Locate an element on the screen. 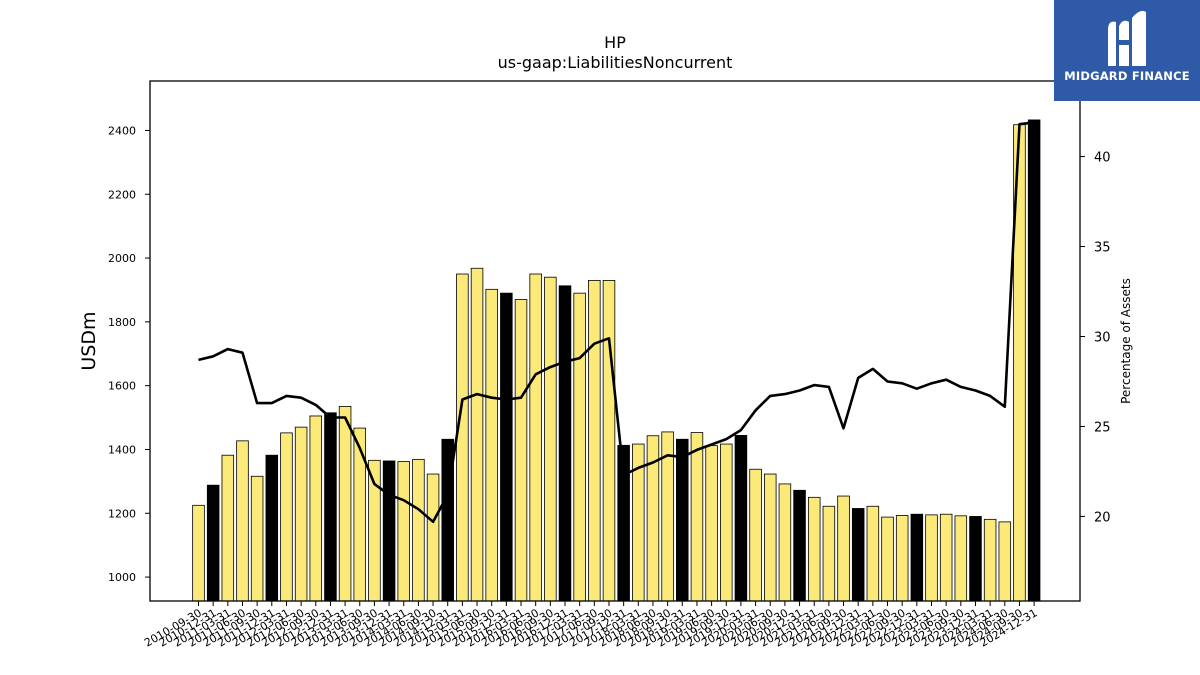 This screenshot has height=675, width=1200. y2-axis-label: Percentage of Assets is located at coordinates (1126, 341).